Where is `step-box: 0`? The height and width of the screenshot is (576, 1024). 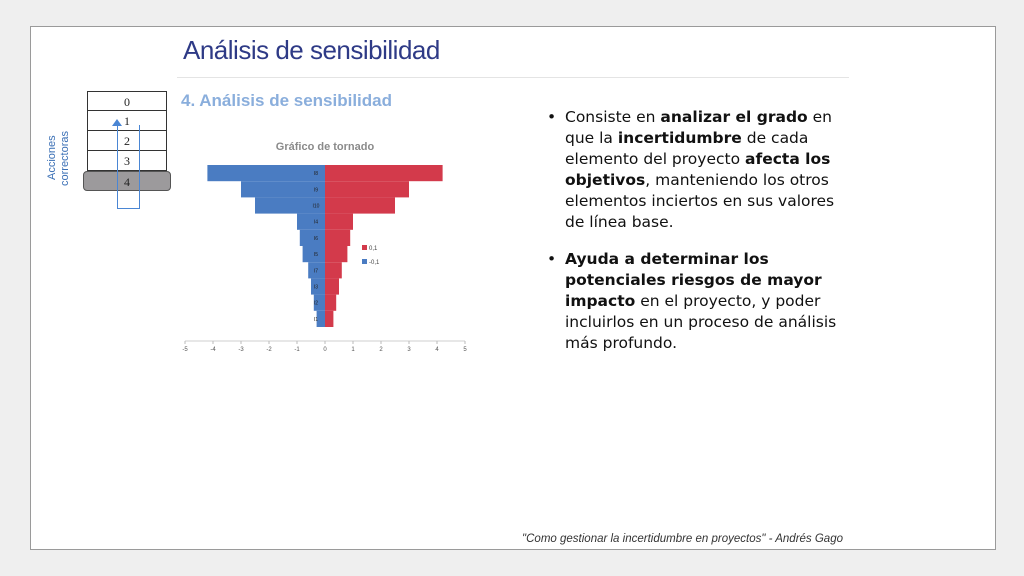 step-box: 0 is located at coordinates (127, 101).